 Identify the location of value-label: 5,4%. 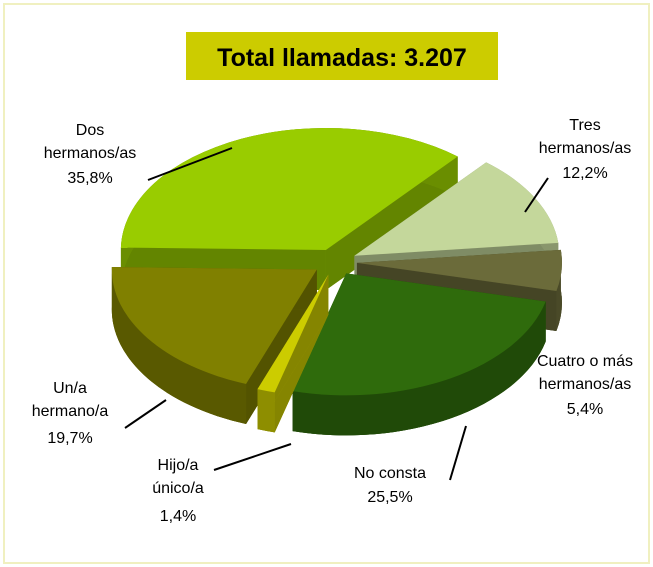
(585, 409).